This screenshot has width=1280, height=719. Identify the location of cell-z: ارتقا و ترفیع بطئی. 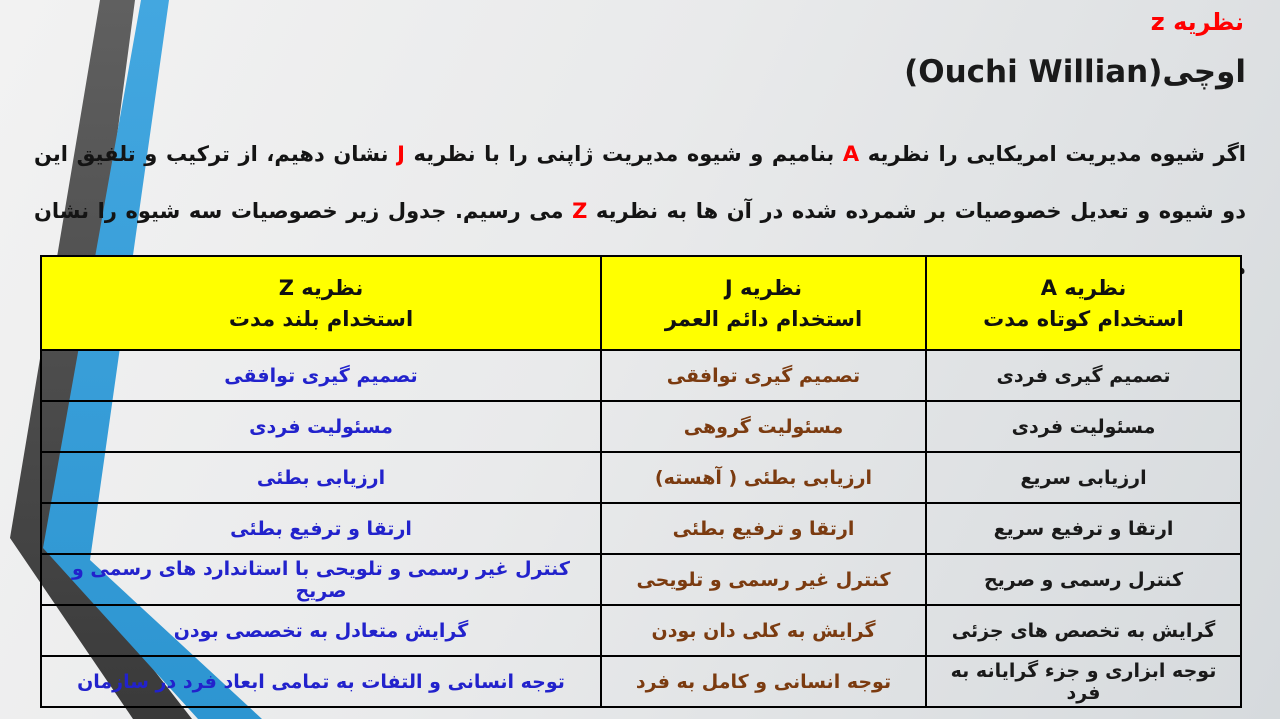
(321, 528).